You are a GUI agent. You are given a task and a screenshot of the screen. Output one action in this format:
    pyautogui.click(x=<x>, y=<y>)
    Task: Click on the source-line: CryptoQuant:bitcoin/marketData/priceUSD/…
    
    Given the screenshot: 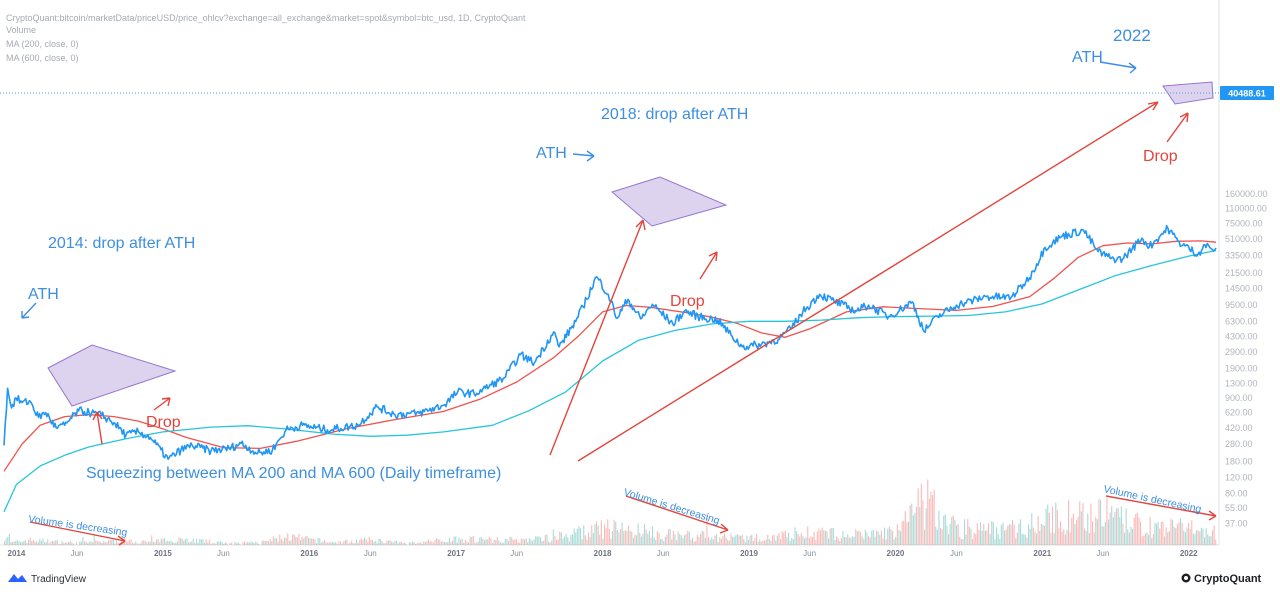 What is the action you would take?
    pyautogui.click(x=266, y=18)
    